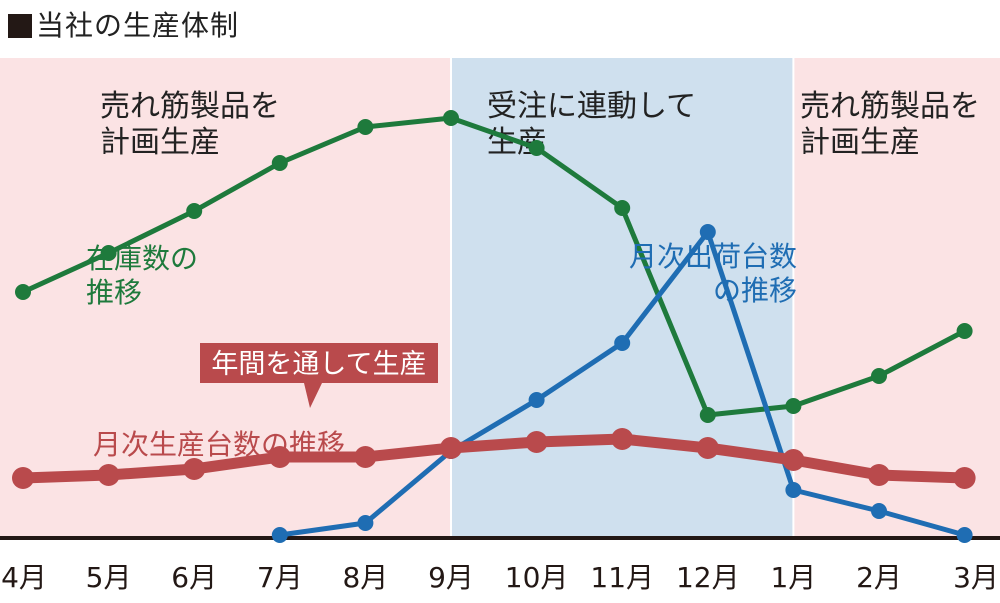 This screenshot has height=603, width=1000. I want to click on data-point-s1-12月, so click(707, 415).